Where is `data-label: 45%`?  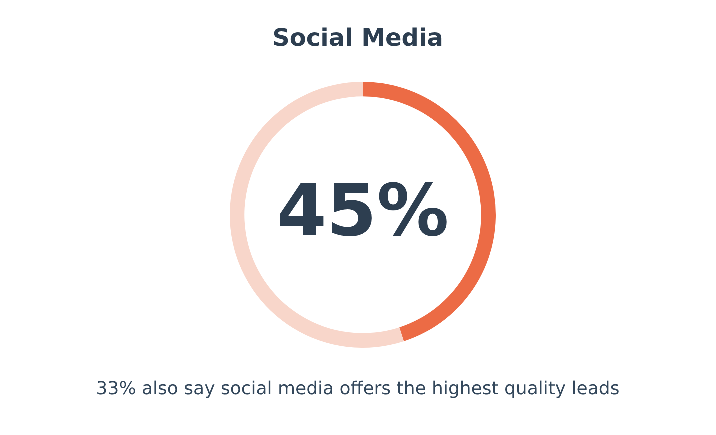 data-label: 45% is located at coordinates (363, 210).